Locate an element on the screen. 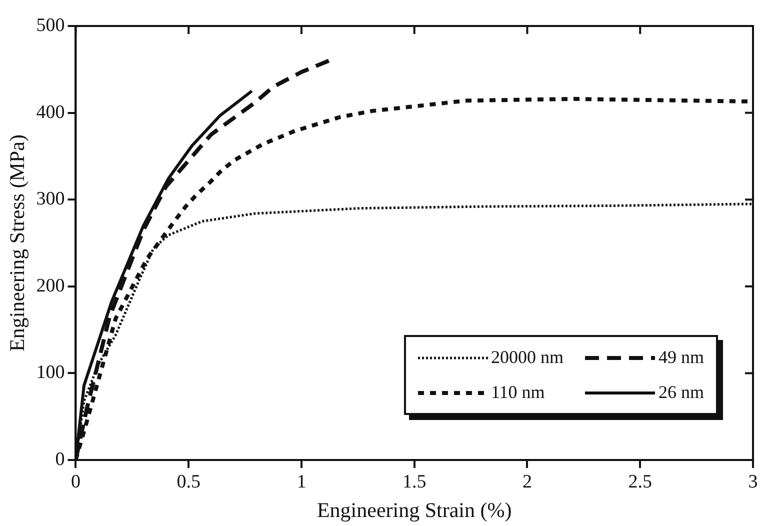 The height and width of the screenshot is (526, 767). x-tick-label: 1 is located at coordinates (301, 481).